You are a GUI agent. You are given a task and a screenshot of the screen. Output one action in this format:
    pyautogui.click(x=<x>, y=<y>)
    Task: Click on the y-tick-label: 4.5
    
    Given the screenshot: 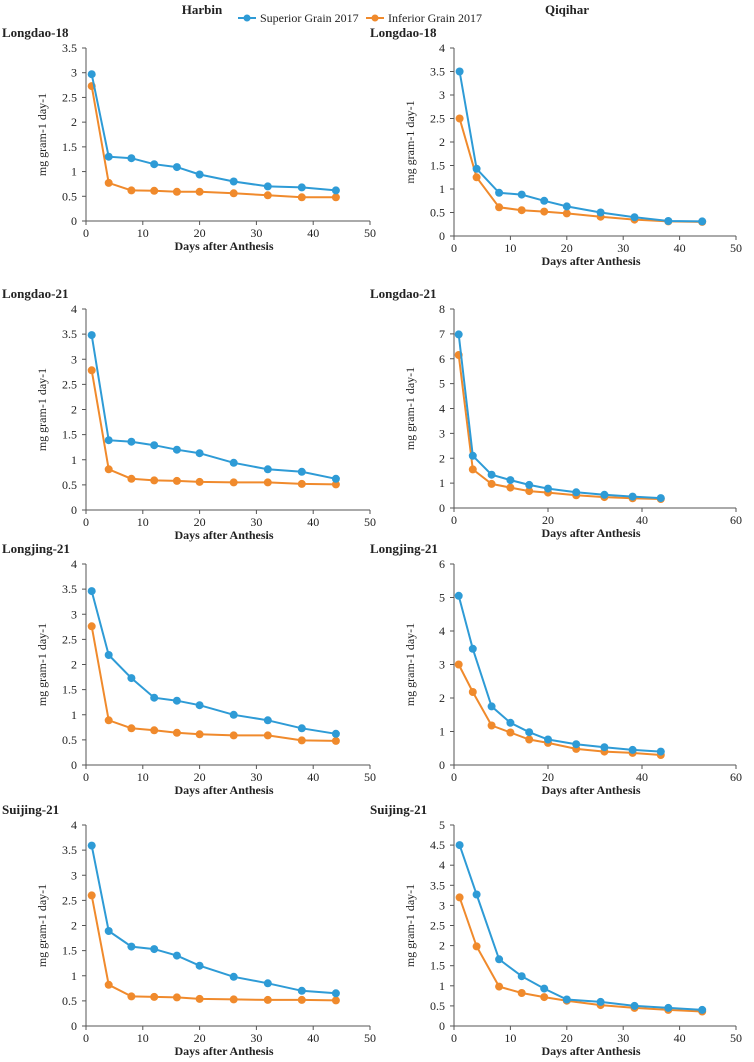 What is the action you would take?
    pyautogui.click(x=437, y=845)
    